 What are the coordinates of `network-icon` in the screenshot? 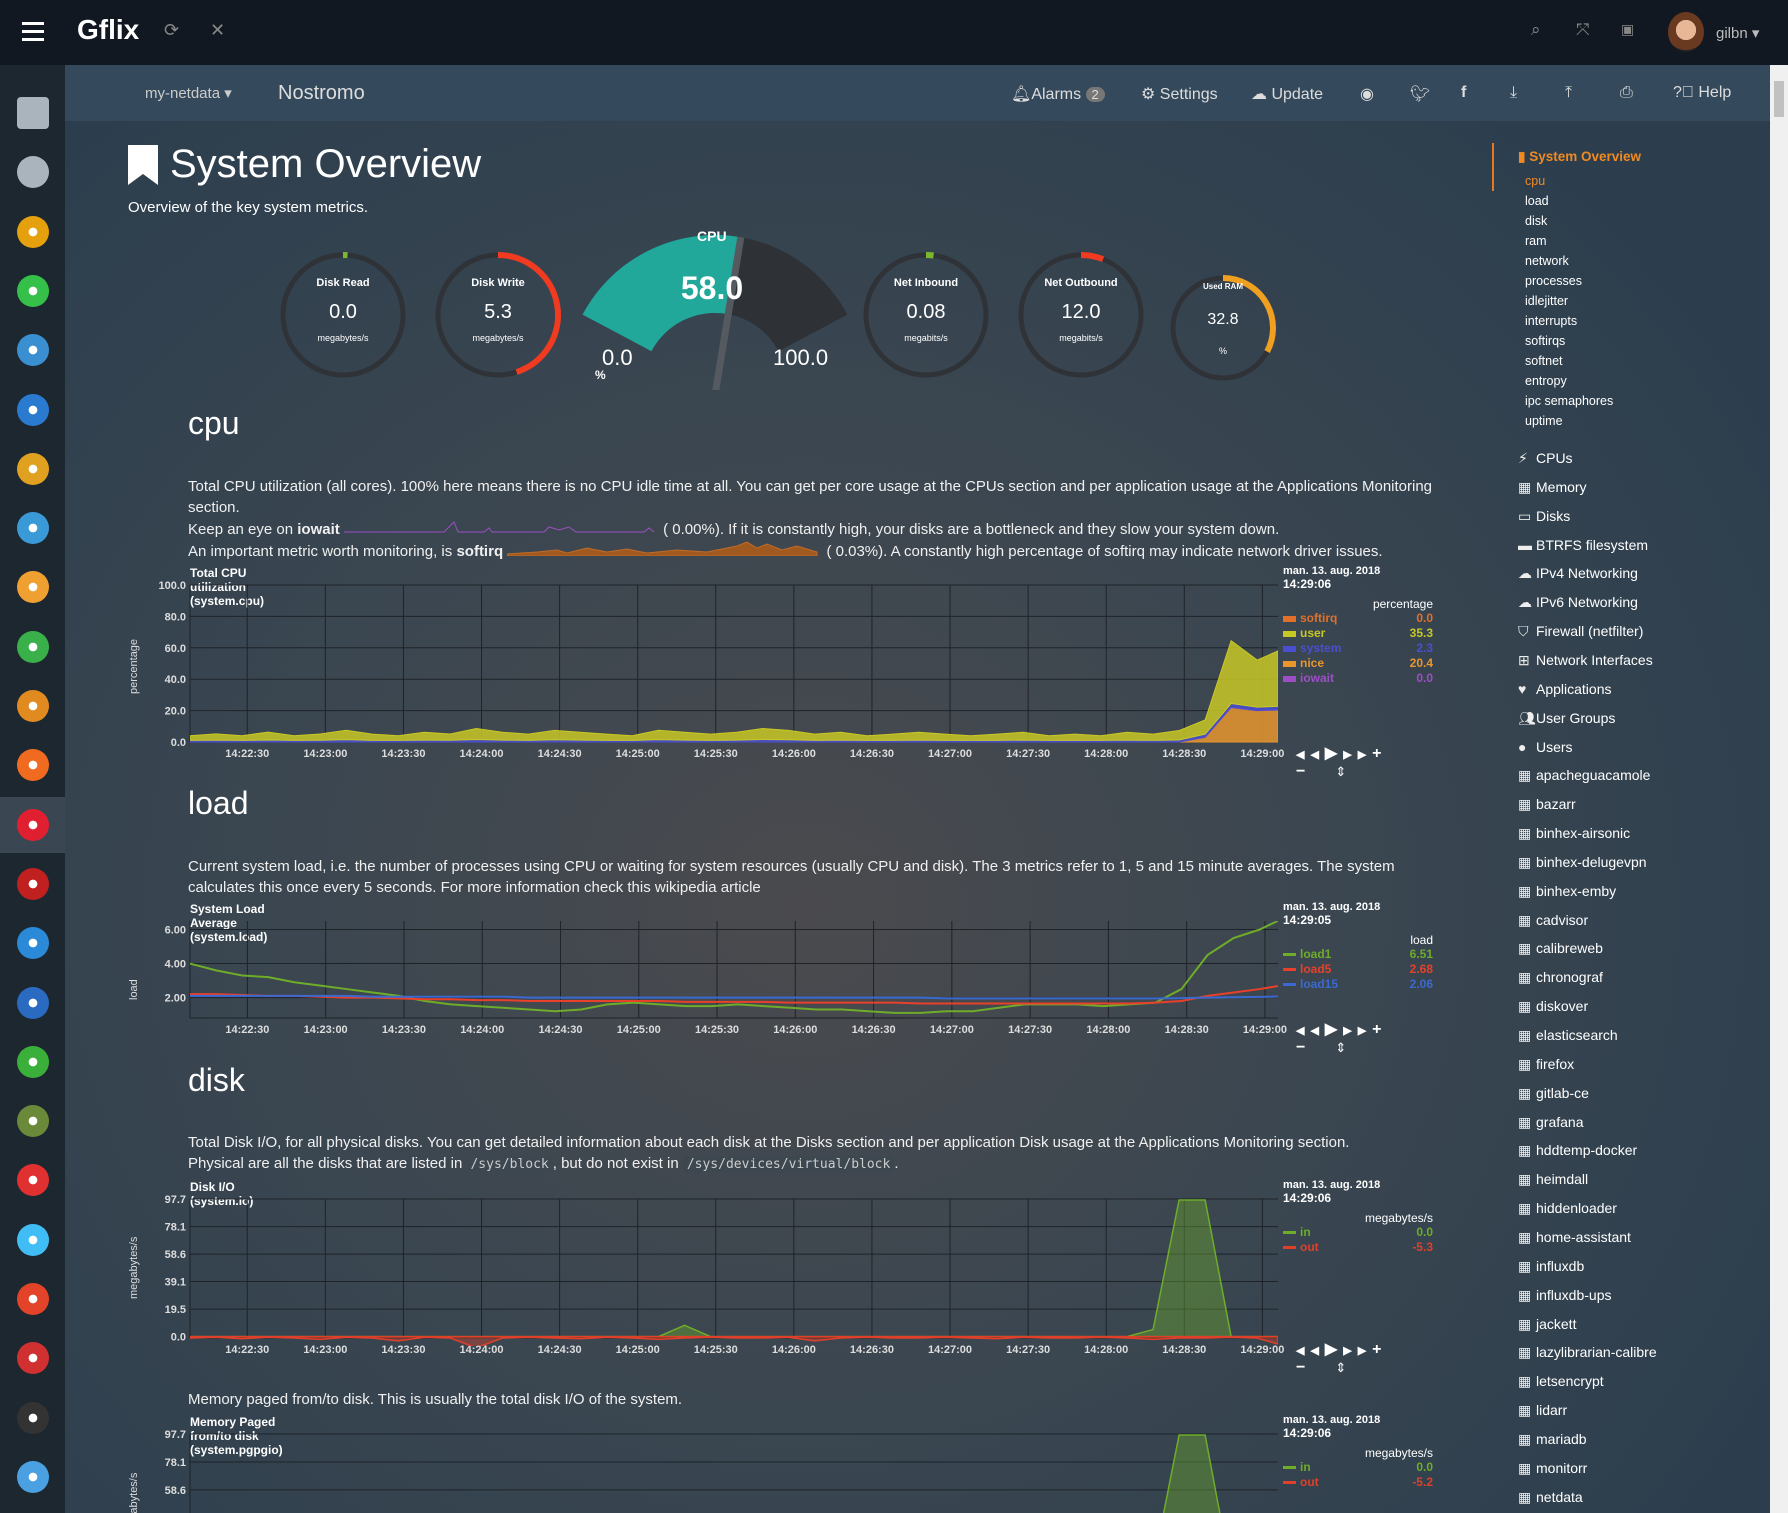 It's located at (33, 706).